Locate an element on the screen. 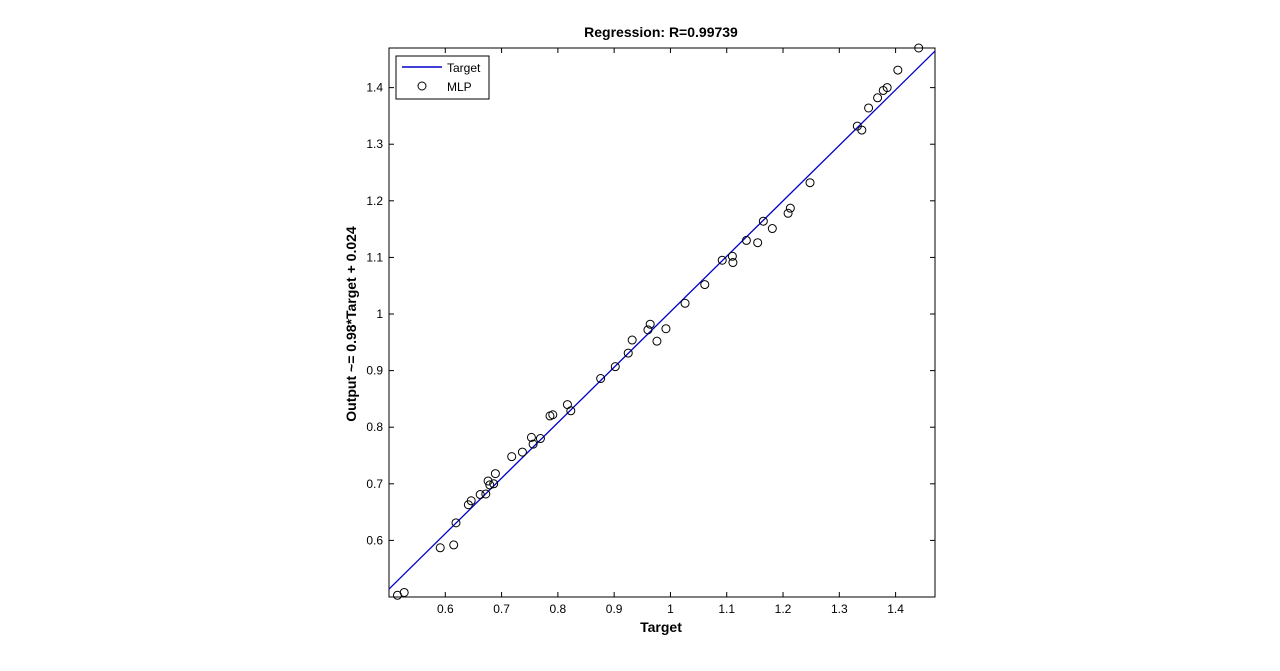 This screenshot has height=671, width=1280. y-tick-label: 1.2 is located at coordinates (374, 201).